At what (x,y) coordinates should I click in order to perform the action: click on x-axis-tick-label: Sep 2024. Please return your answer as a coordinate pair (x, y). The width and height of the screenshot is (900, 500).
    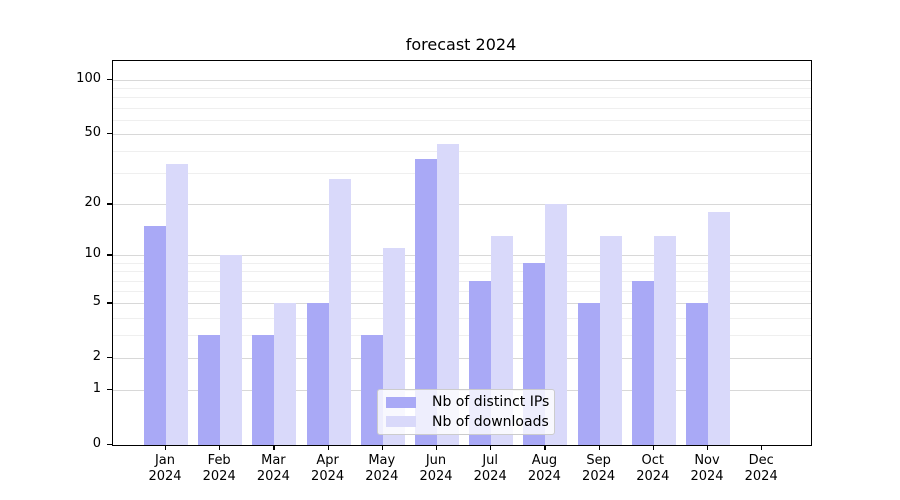
    Looking at the image, I should click on (599, 468).